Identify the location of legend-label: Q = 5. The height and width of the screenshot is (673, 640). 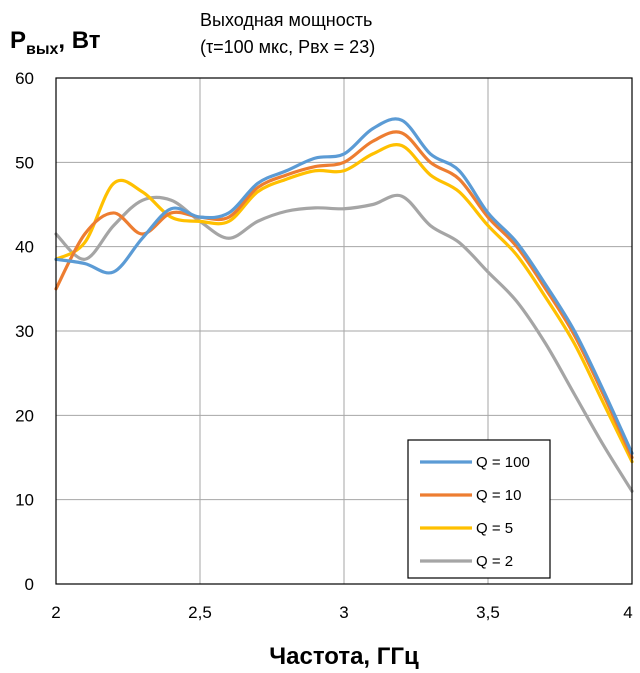
(494, 528).